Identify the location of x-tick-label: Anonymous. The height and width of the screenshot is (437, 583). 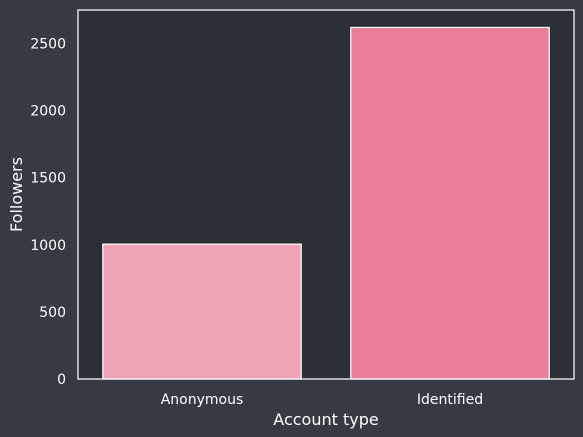
(202, 400).